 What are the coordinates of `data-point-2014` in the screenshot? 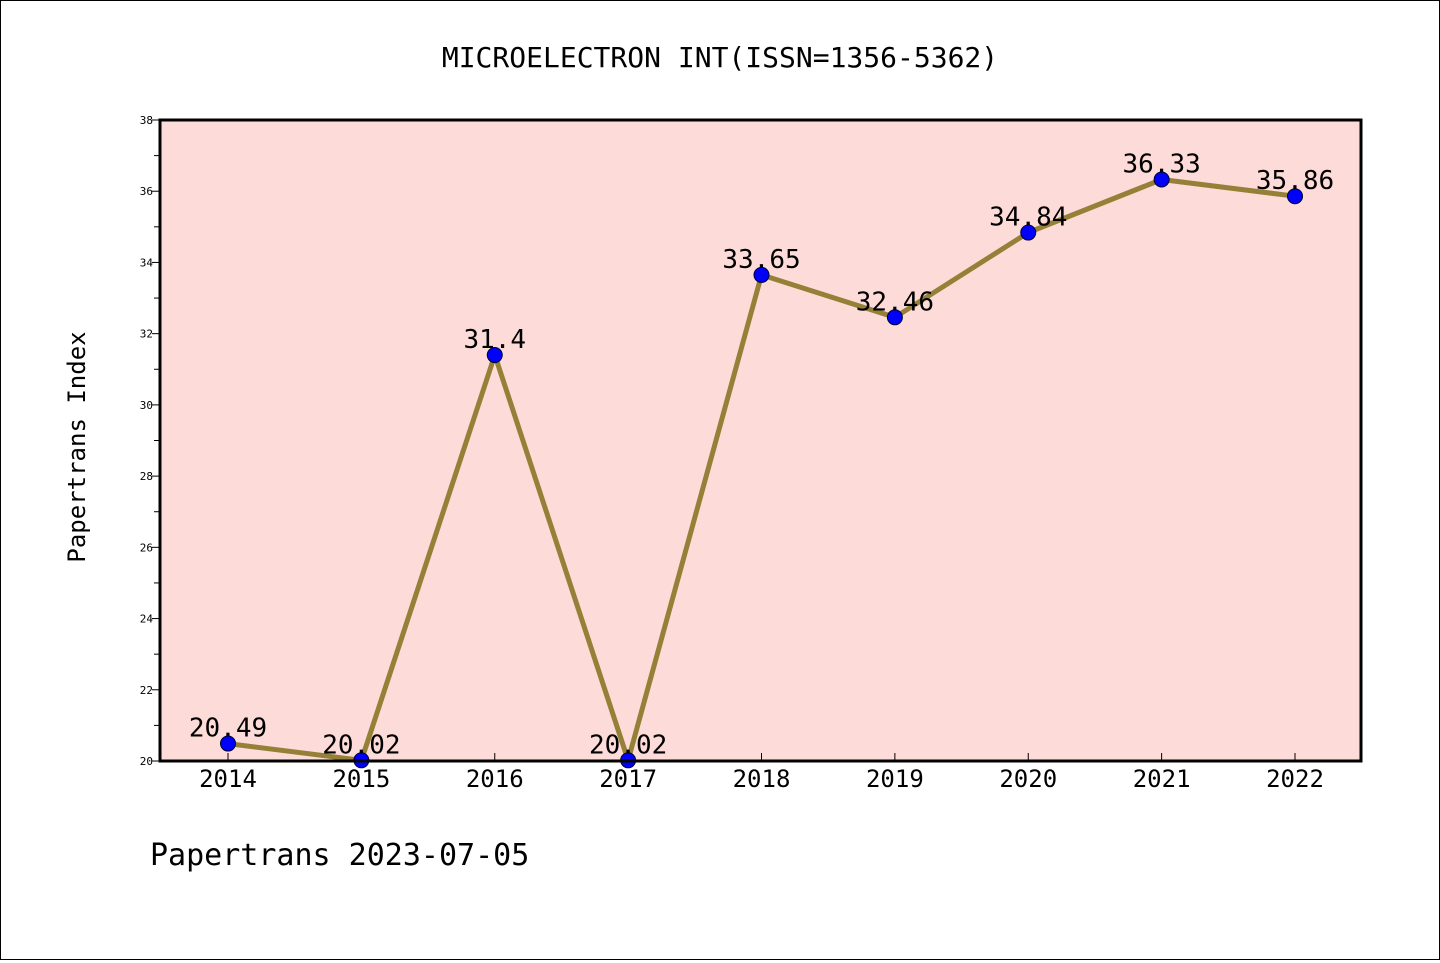 It's located at (228, 743).